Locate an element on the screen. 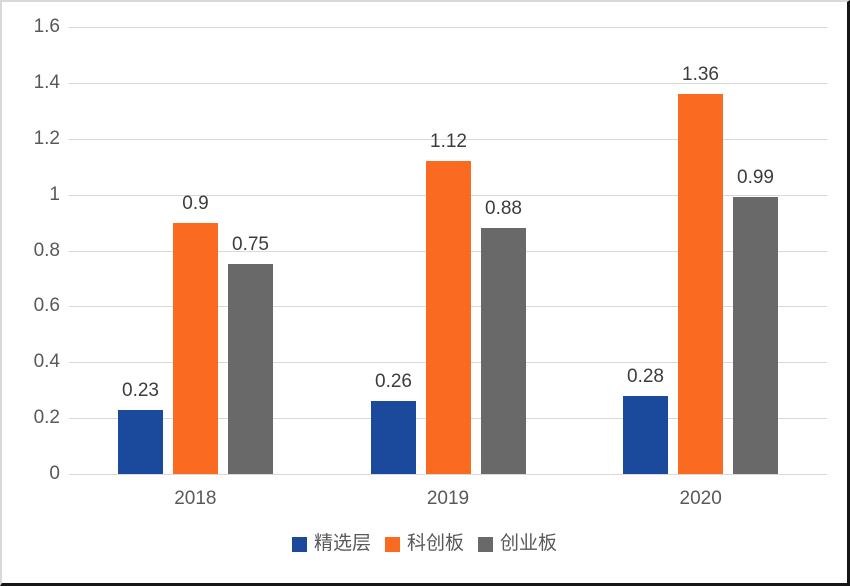 Image resolution: width=850 pixels, height=586 pixels. x-axis-tick-label: 2020 is located at coordinates (700, 498).